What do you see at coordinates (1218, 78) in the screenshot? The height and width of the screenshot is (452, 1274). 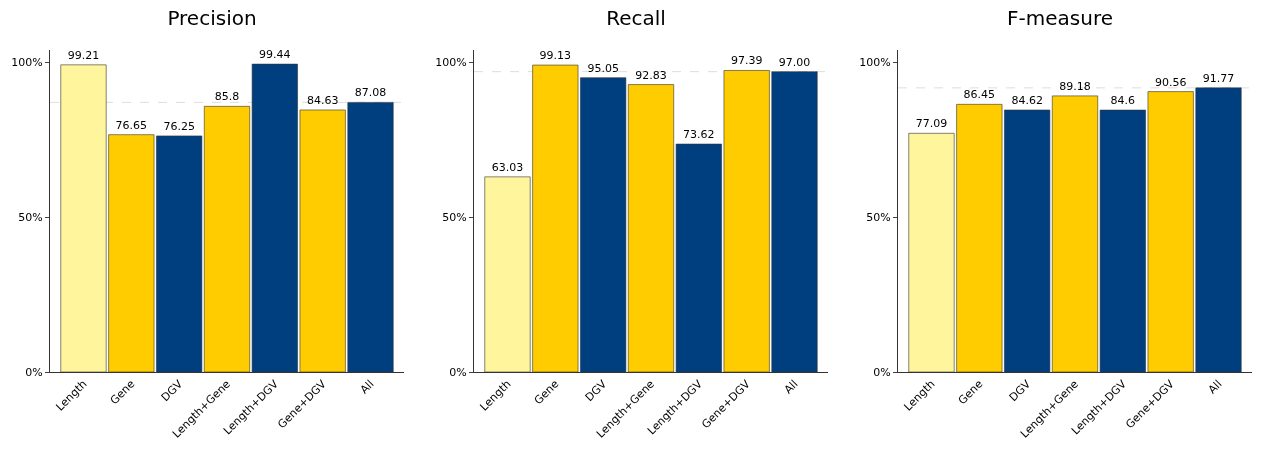 I see `data-label: 91.77` at bounding box center [1218, 78].